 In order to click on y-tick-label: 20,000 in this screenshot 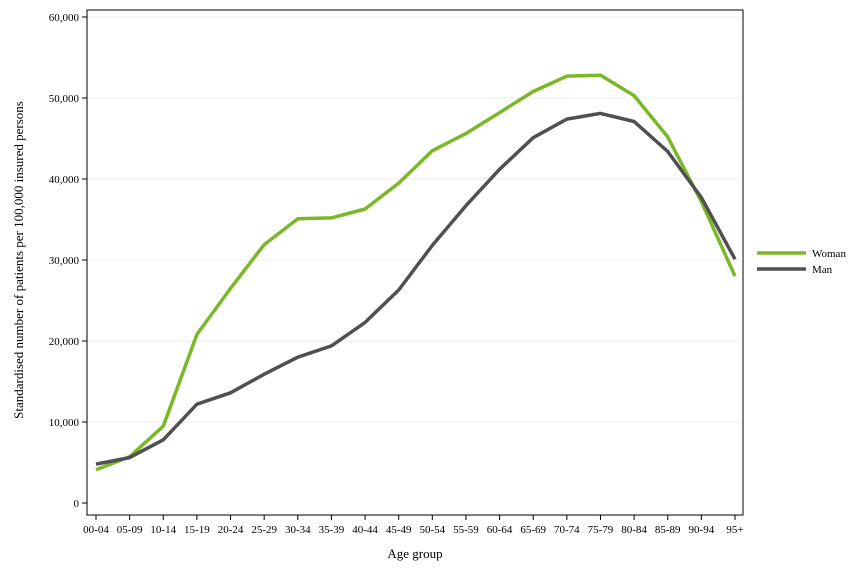, I will do `click(64, 342)`.